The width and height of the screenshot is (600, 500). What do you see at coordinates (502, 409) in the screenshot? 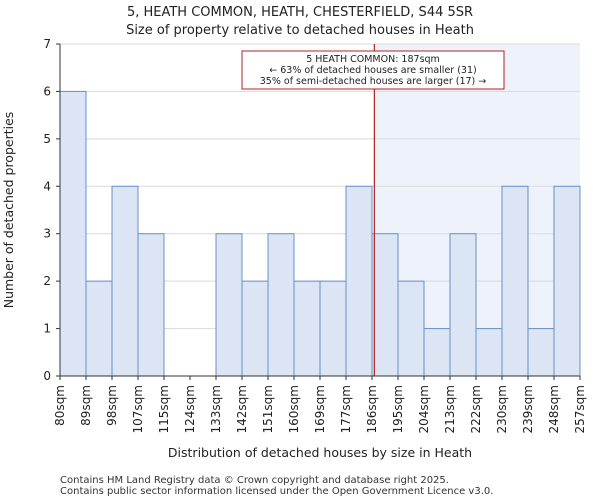
I see `x-tick-label-230sqm: 230sqm` at bounding box center [502, 409].